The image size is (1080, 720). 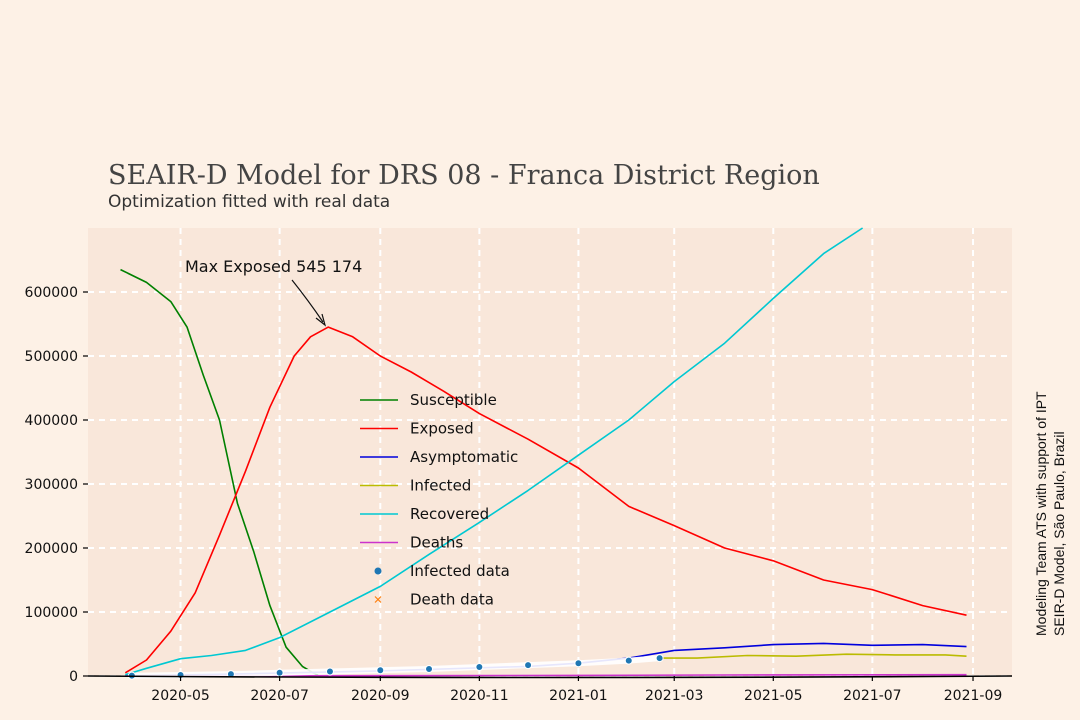 I want to click on annotation-arrow, so click(x=307, y=301).